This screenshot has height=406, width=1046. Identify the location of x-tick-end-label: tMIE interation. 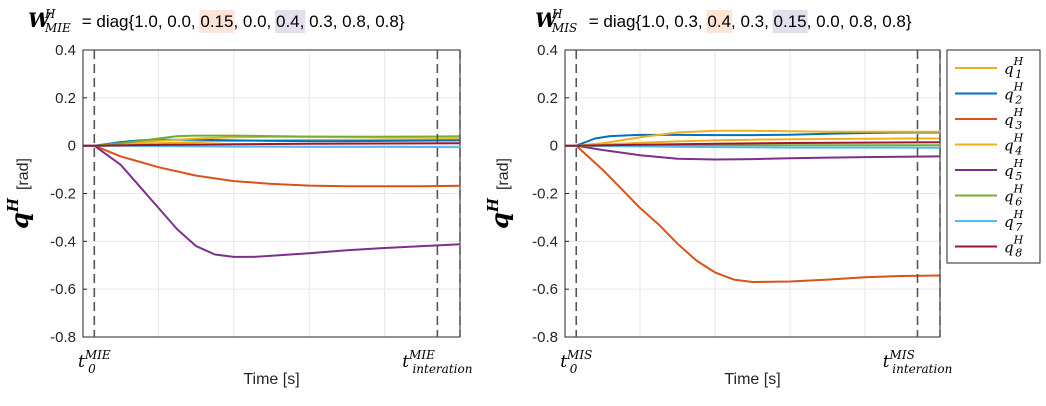
(437, 362).